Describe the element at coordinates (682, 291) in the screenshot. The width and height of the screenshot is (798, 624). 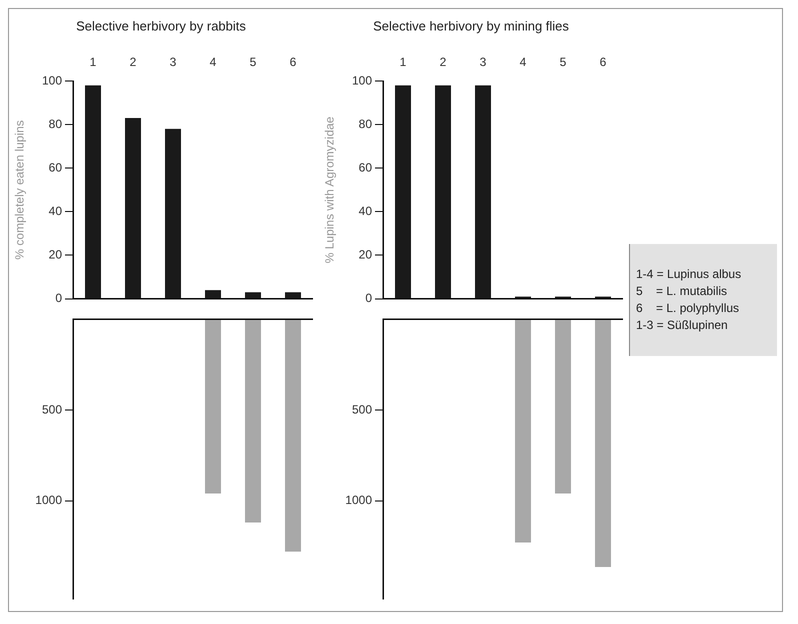
I see `text: 5 = L. mutabilis` at that location.